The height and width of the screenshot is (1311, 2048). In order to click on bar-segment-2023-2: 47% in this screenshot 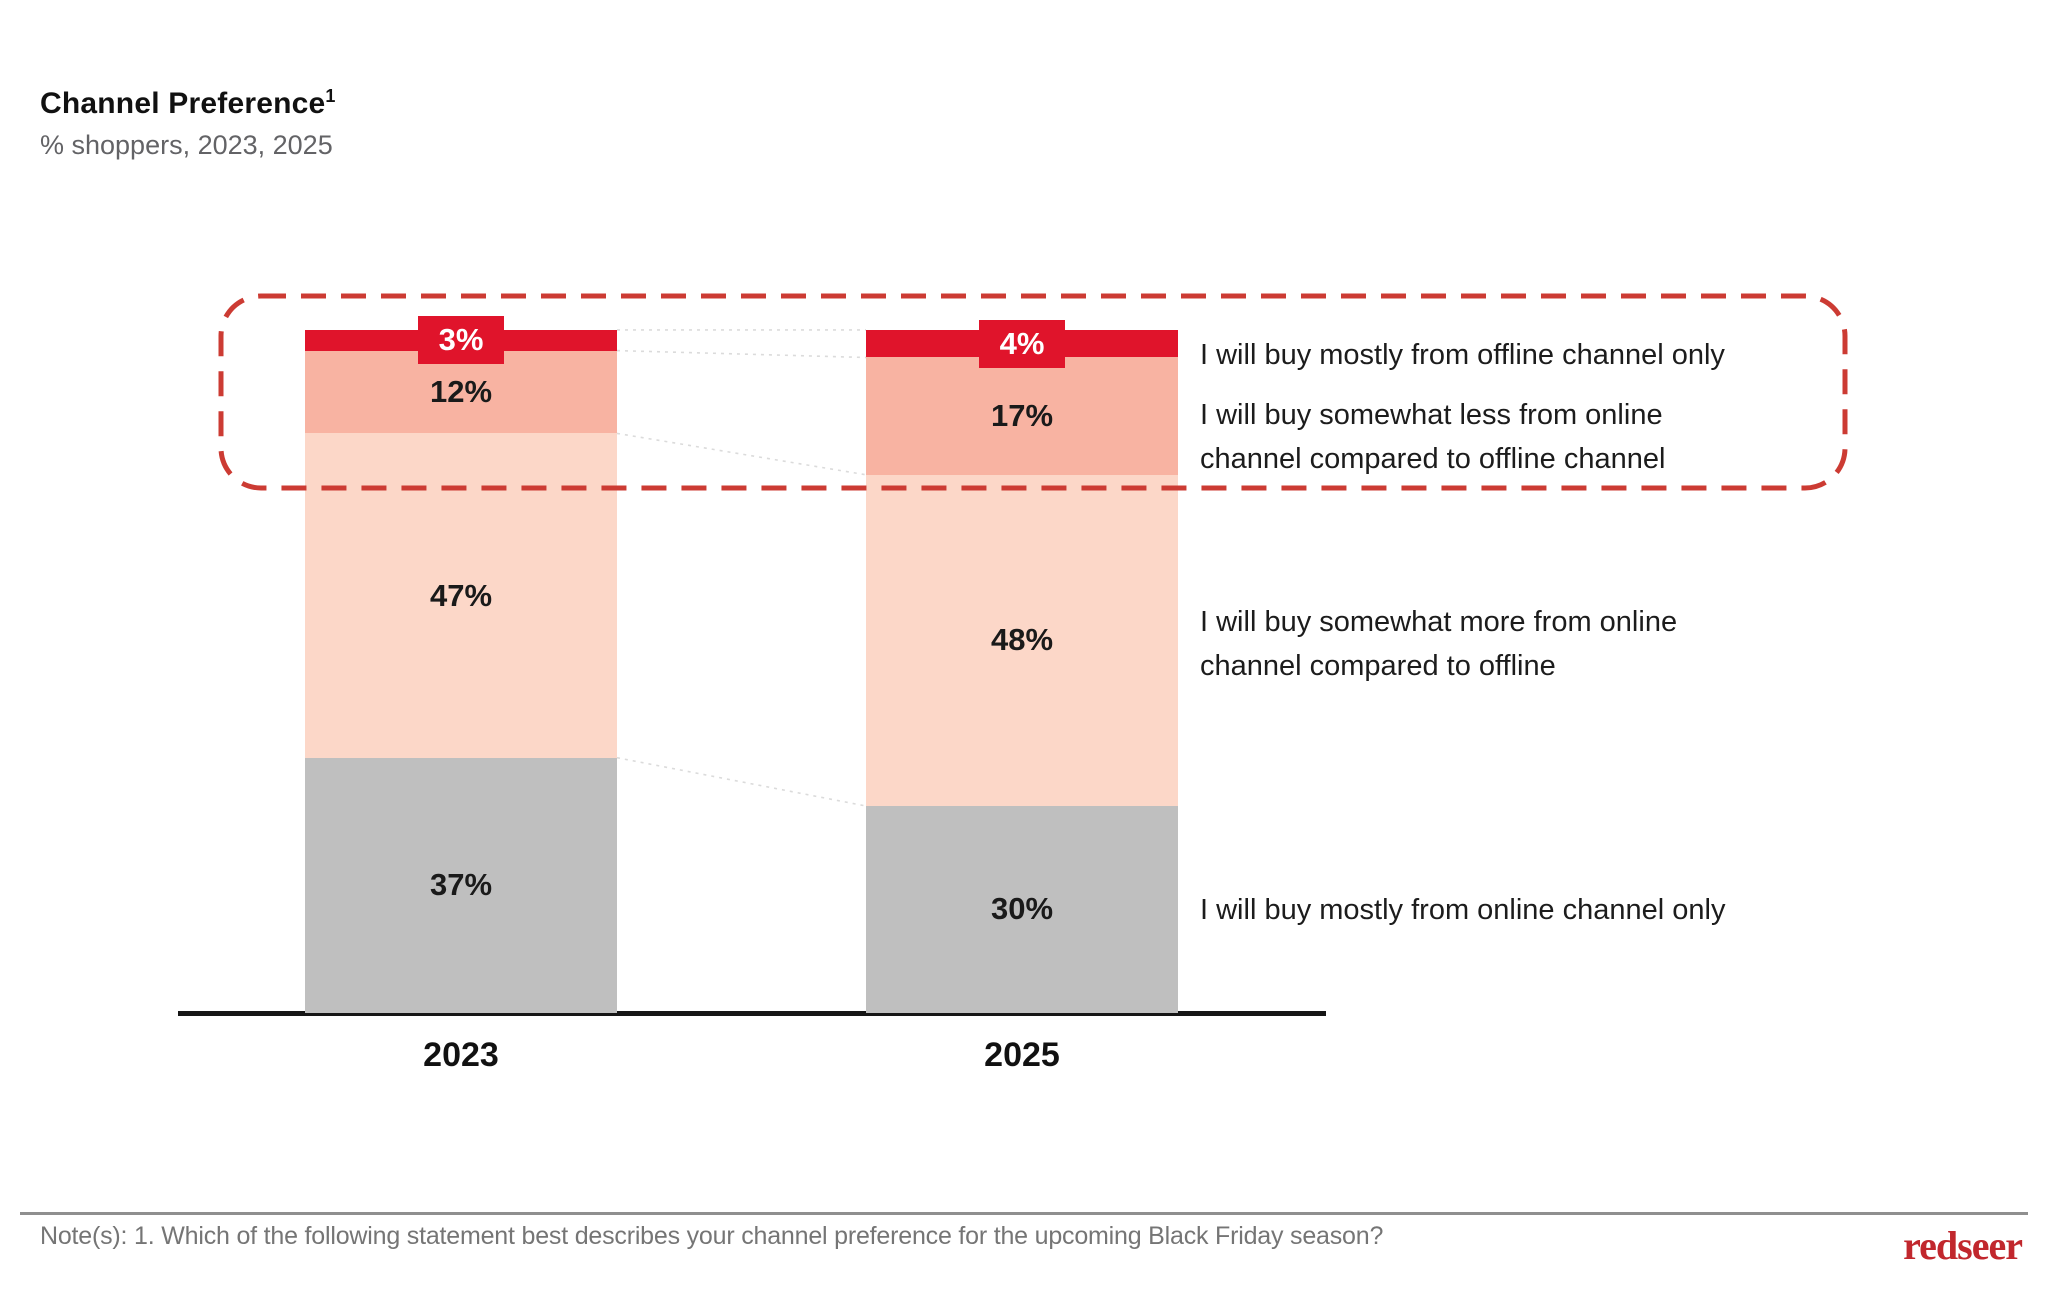, I will do `click(461, 595)`.